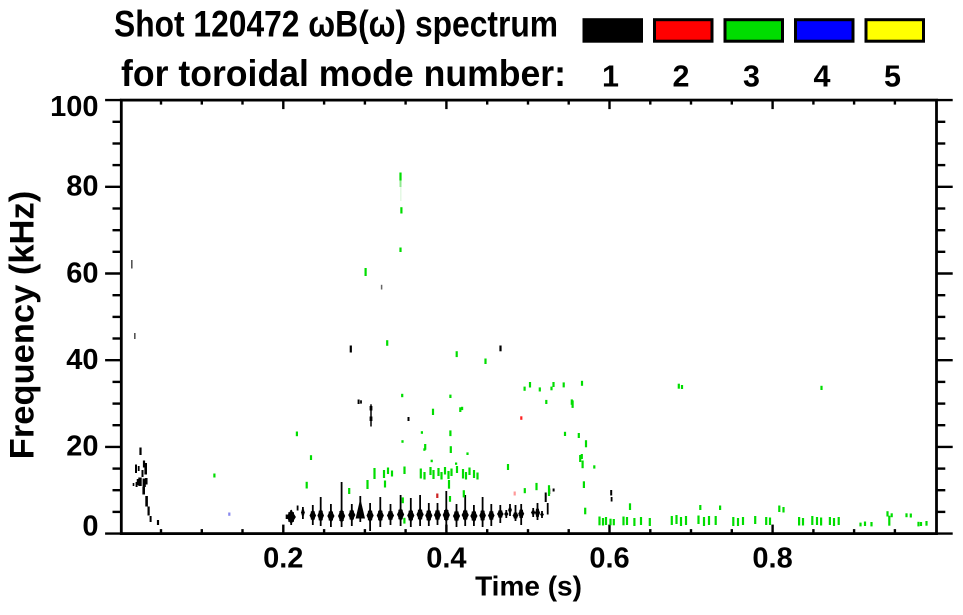 This screenshot has height=615, width=963. Describe the element at coordinates (74, 107) in the screenshot. I see `svg-text: 100` at that location.